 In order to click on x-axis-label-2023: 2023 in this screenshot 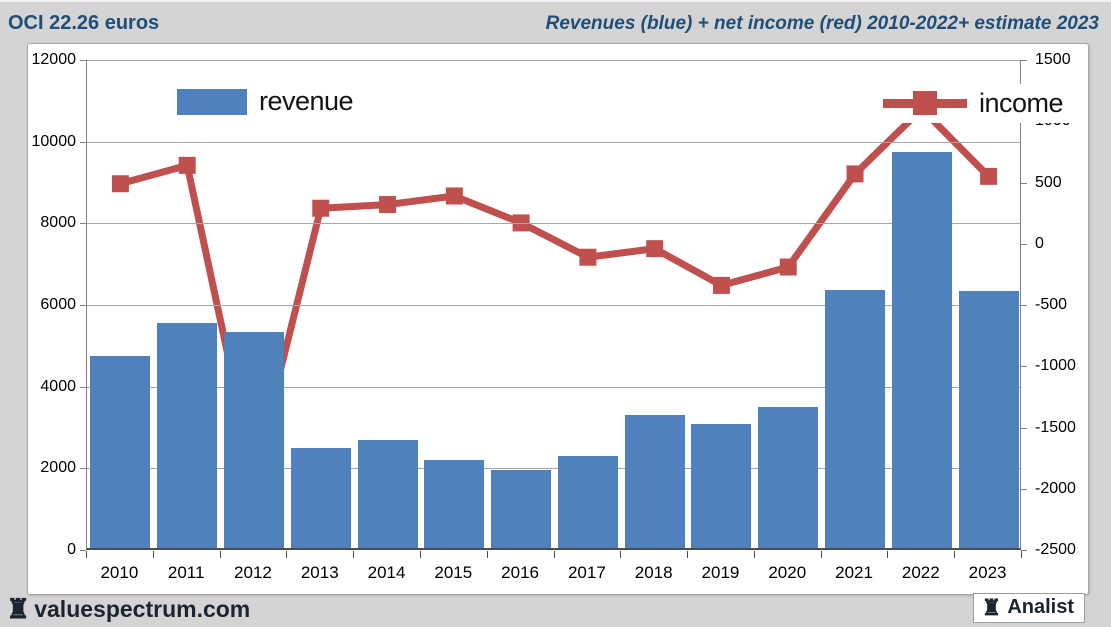, I will do `click(987, 572)`.